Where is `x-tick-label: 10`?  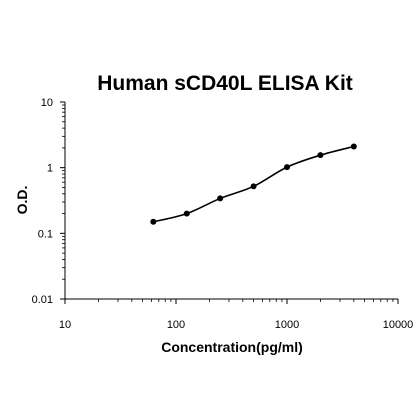 x-tick-label: 10 is located at coordinates (65, 325).